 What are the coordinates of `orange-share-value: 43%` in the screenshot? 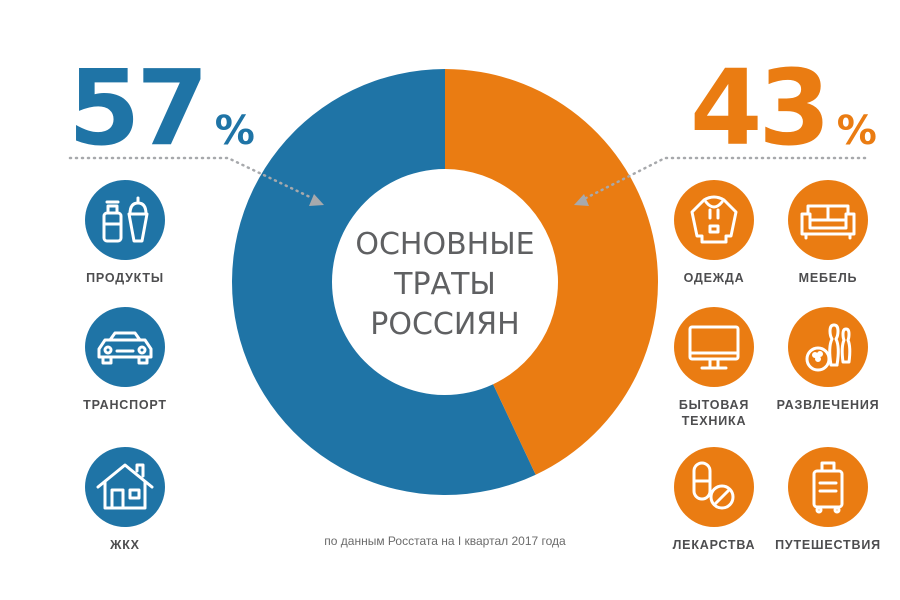 It's located at (783, 108).